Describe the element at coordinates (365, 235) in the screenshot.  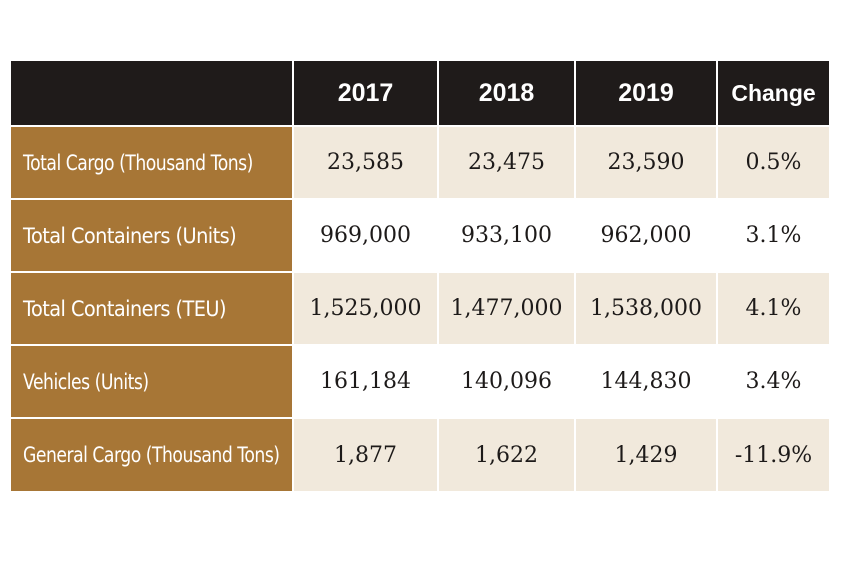
I see `cell-2017: 969,000` at that location.